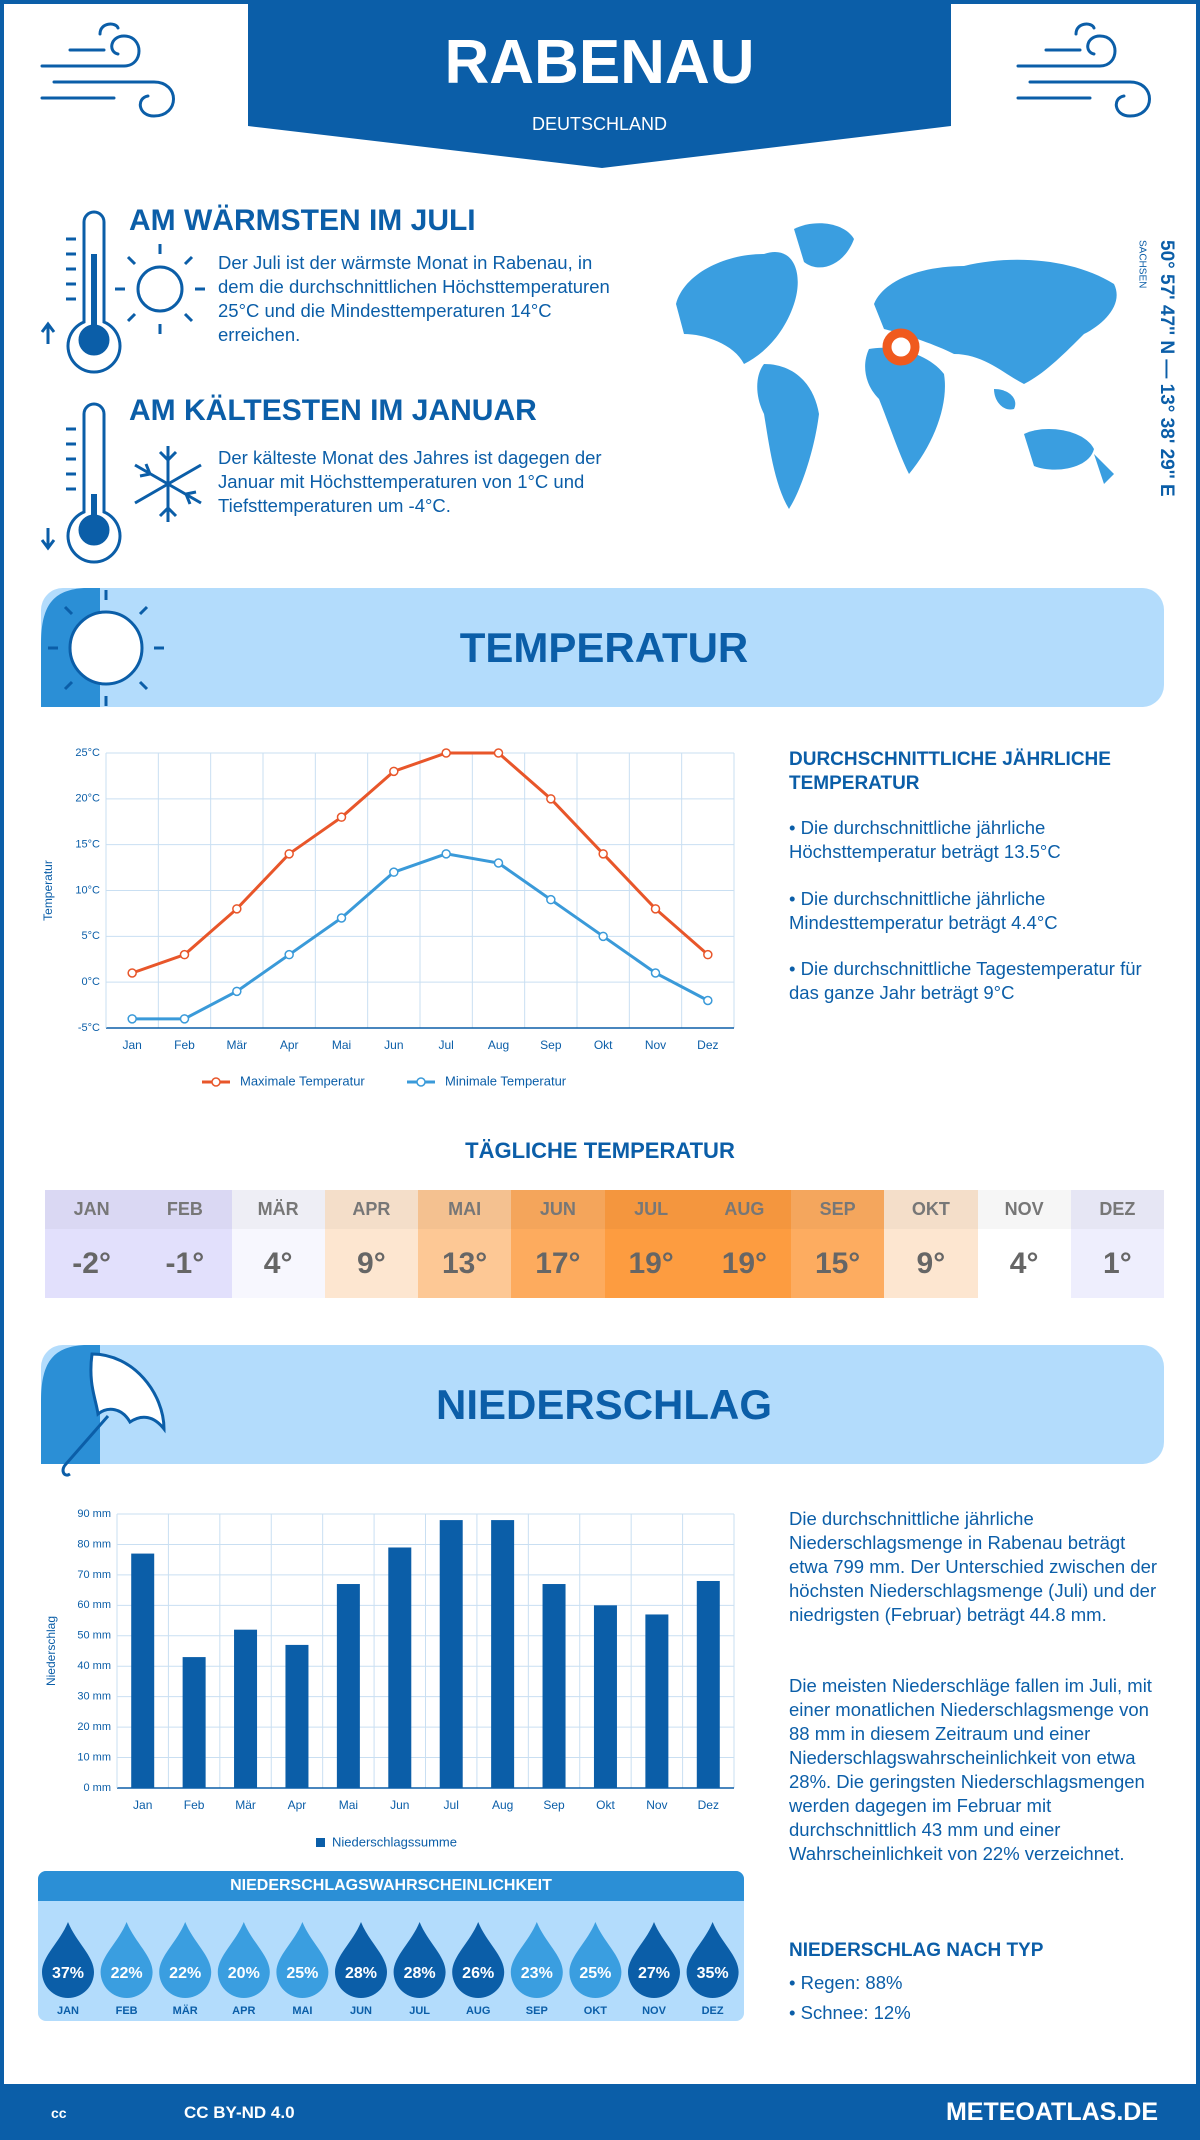 Image resolution: width=1200 pixels, height=2140 pixels. What do you see at coordinates (558, 1244) in the screenshot?
I see `daily-column: JUN 17°` at bounding box center [558, 1244].